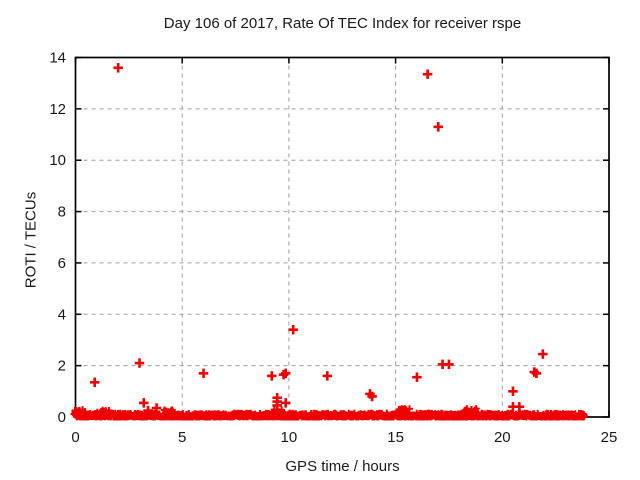  What do you see at coordinates (342, 466) in the screenshot?
I see `x-axis-label: GPS time / hours` at bounding box center [342, 466].